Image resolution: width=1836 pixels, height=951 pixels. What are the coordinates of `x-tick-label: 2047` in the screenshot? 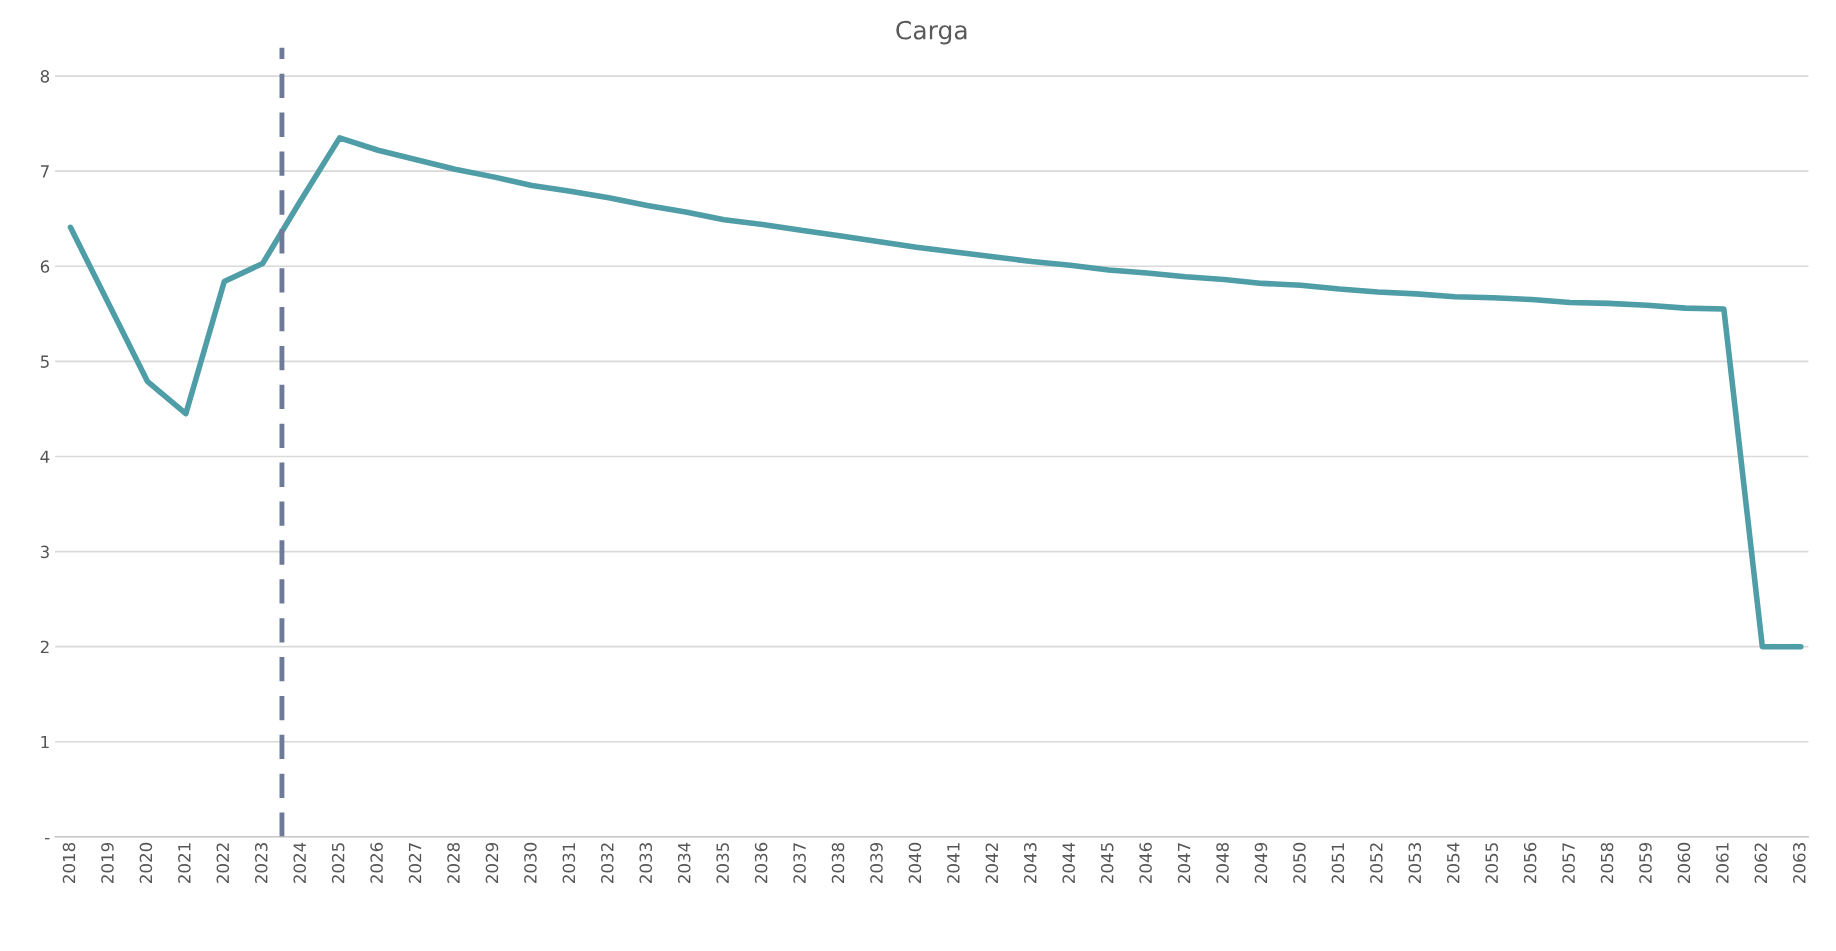 It's located at (1184, 863).